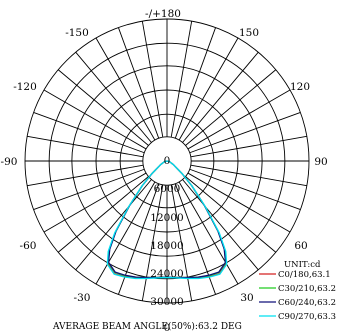 The width and height of the screenshot is (343, 334). I want to click on radial-tick-label: 0, so click(167, 161).